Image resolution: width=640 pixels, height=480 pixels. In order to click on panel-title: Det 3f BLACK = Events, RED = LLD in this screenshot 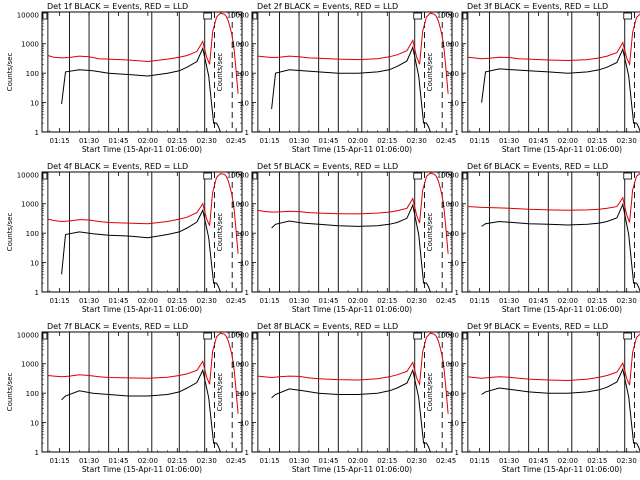, I will do `click(537, 6)`.